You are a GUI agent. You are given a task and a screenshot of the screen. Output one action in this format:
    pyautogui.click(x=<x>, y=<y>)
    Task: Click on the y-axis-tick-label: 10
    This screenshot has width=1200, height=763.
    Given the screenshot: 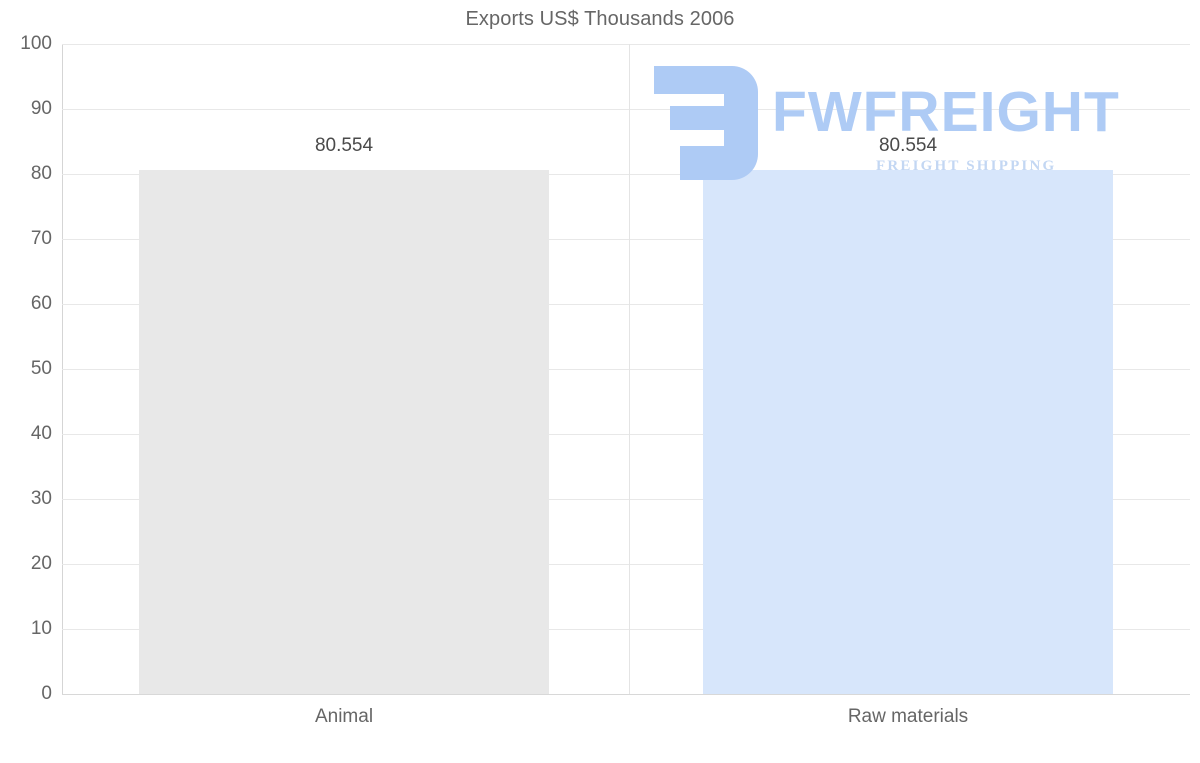 What is the action you would take?
    pyautogui.click(x=41, y=628)
    